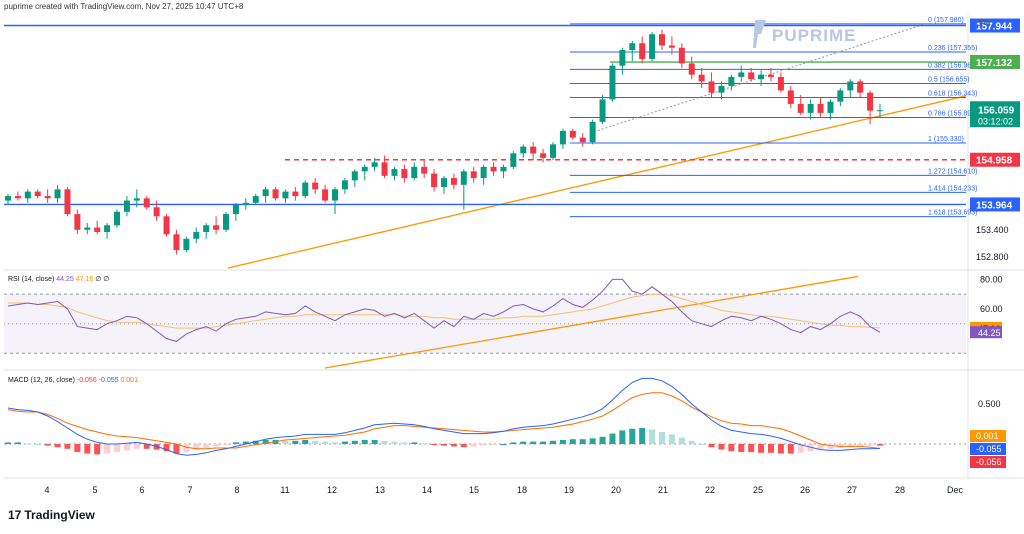  Describe the element at coordinates (59, 515) in the screenshot. I see `brand-name: TradingView` at that location.